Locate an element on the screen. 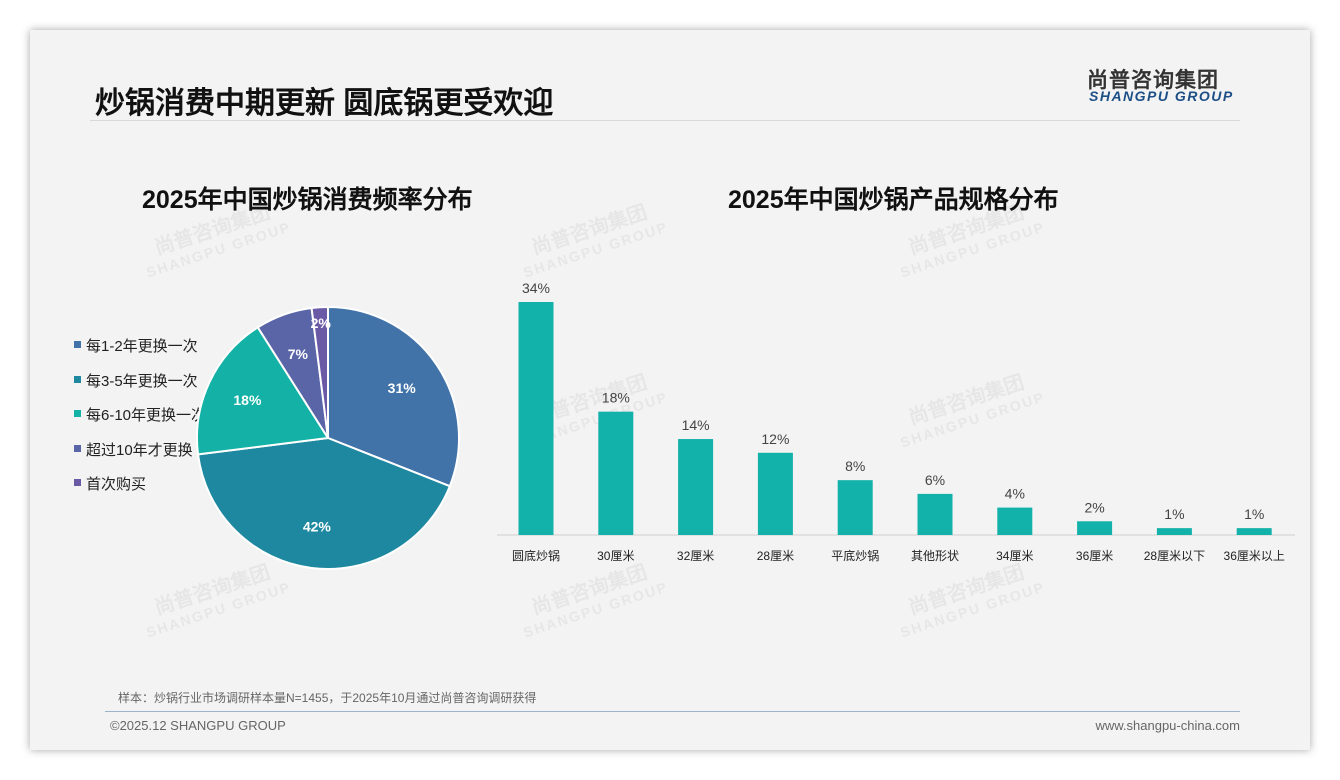 The height and width of the screenshot is (780, 1340). website-url: www.shangpu-china.com is located at coordinates (1167, 725).